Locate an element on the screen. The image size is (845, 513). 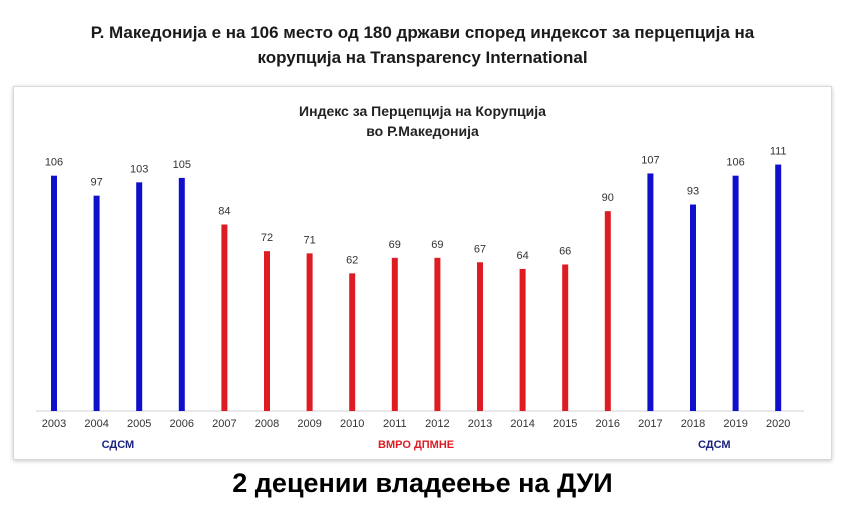
value-label-2018: 93 is located at coordinates (693, 192).